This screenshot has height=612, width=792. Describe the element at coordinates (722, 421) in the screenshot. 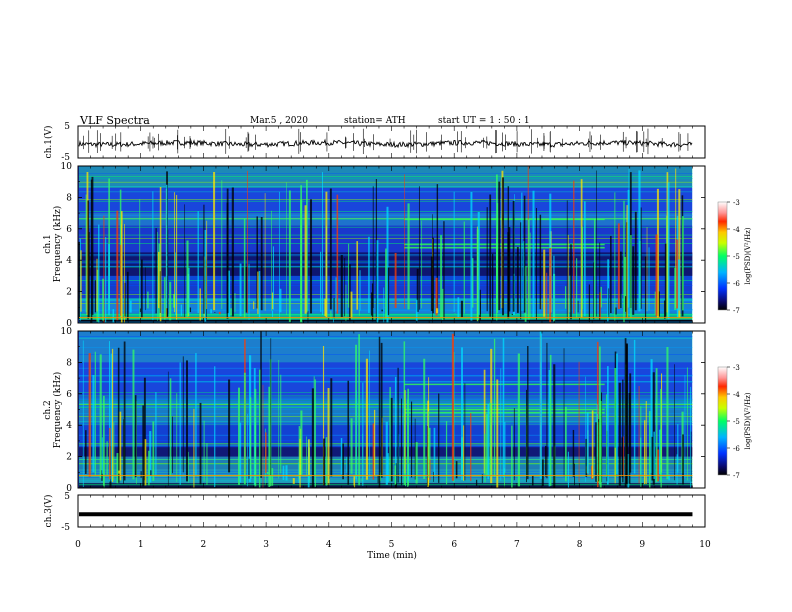

I see `ch2-colorbar-gradient` at that location.